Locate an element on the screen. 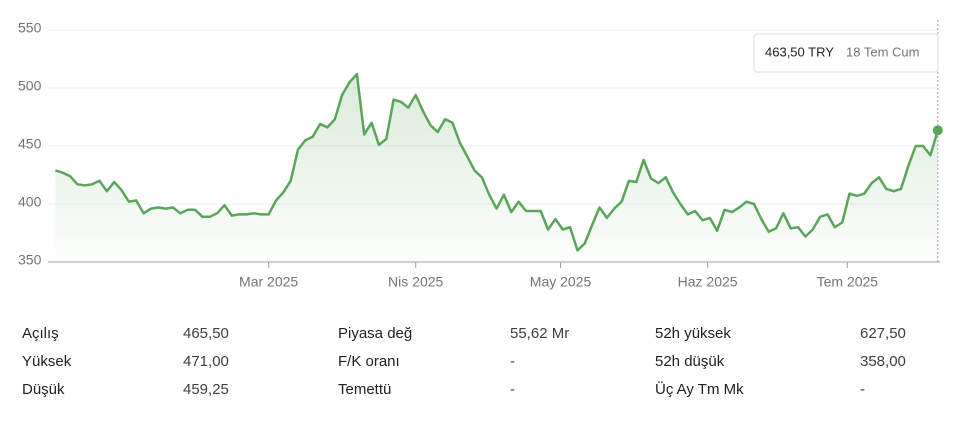 The height and width of the screenshot is (427, 960). stat-value: 55,62 Mr is located at coordinates (540, 333).